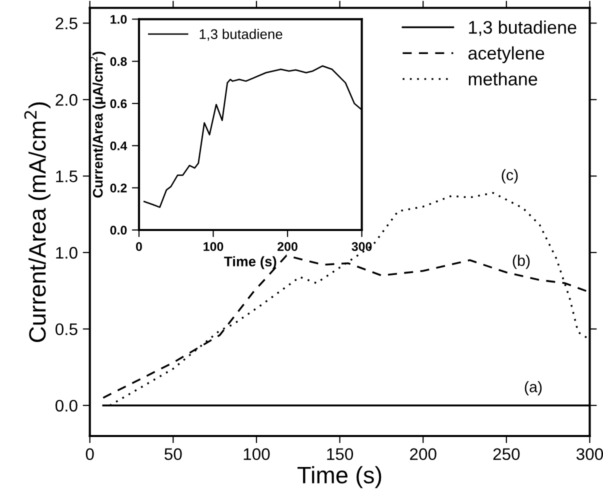  I want to click on y-tick-label: 0.6, so click(118, 103).